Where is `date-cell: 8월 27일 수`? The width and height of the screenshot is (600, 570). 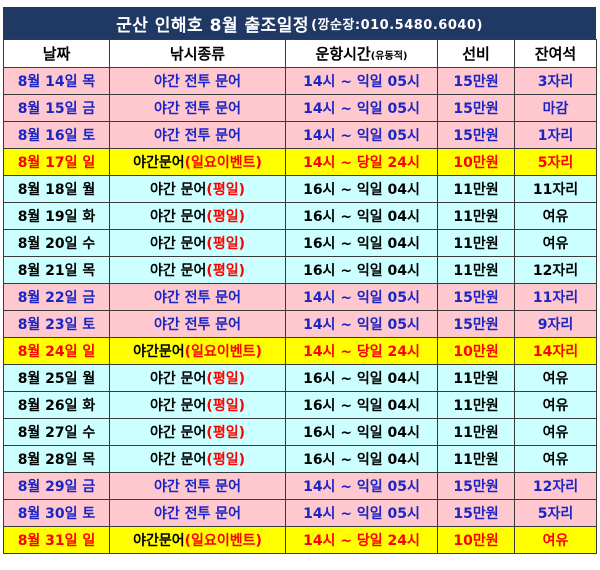
date-cell: 8월 27일 수 is located at coordinates (56, 432).